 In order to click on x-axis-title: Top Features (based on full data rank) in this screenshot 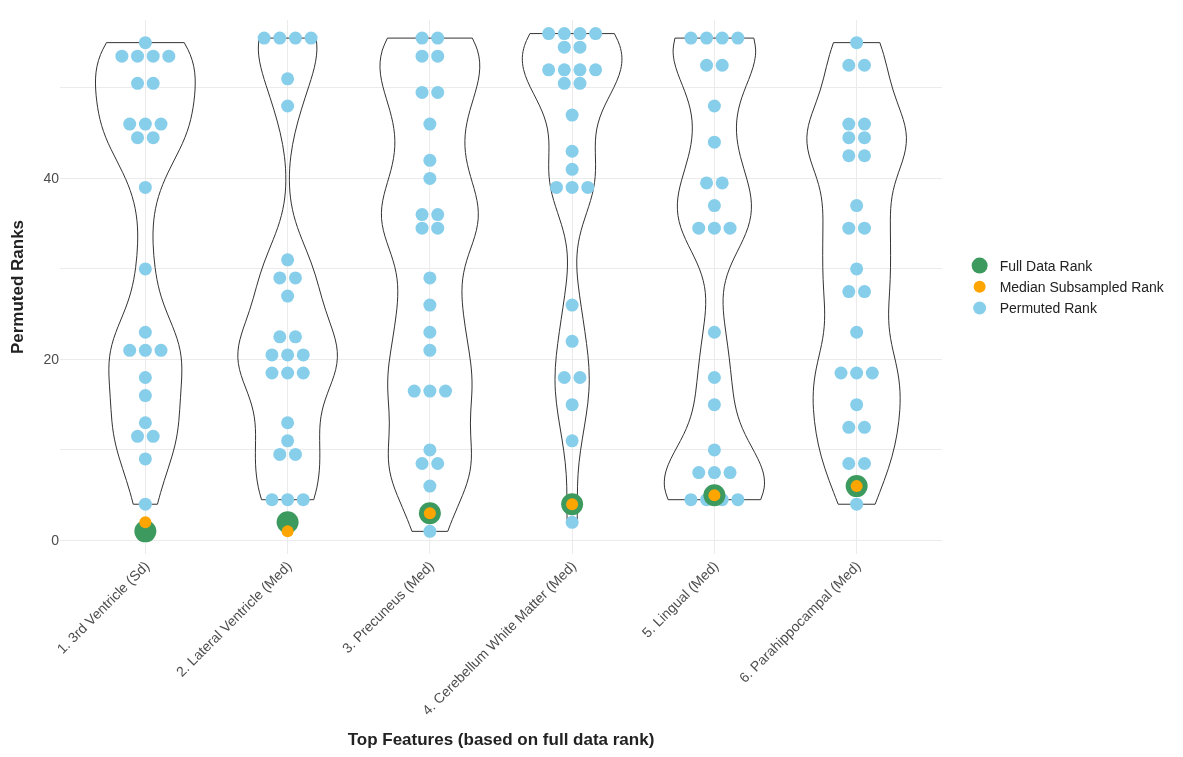, I will do `click(501, 739)`.